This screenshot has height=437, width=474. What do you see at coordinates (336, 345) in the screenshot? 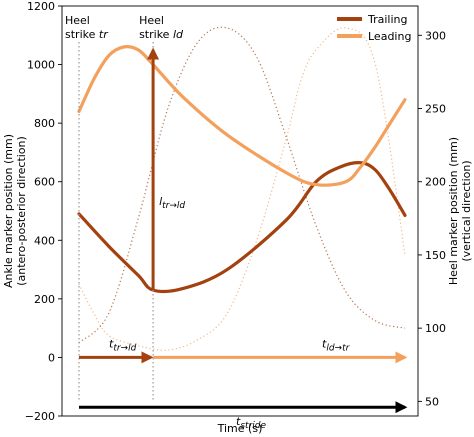
I see `t-ld-tr-label: tld→tr` at bounding box center [336, 345].